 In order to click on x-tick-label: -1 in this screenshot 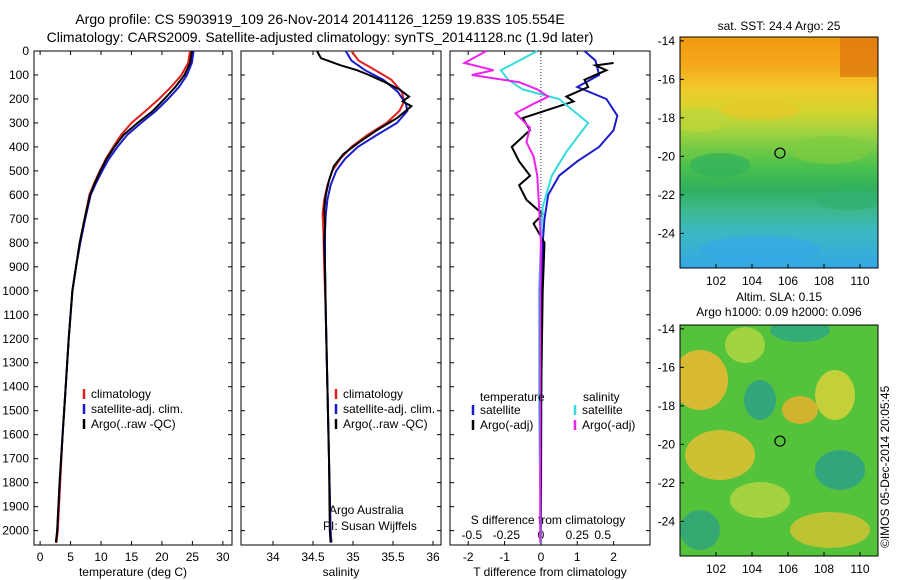, I will do `click(504, 557)`.